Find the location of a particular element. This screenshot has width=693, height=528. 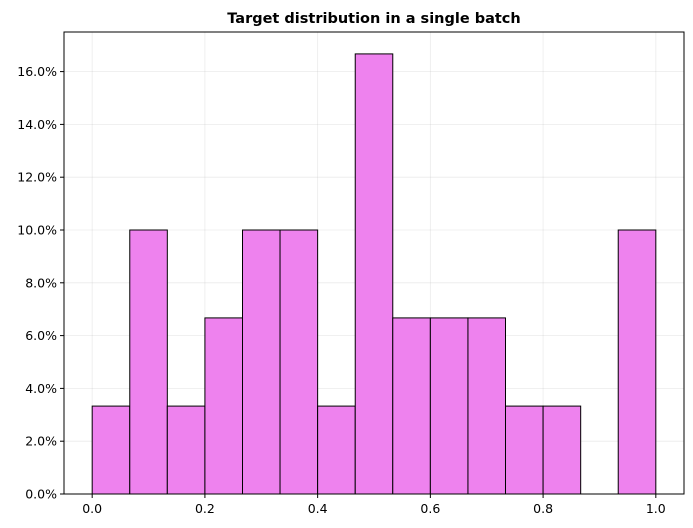

x-tick-label-4: 0.8 is located at coordinates (543, 508).